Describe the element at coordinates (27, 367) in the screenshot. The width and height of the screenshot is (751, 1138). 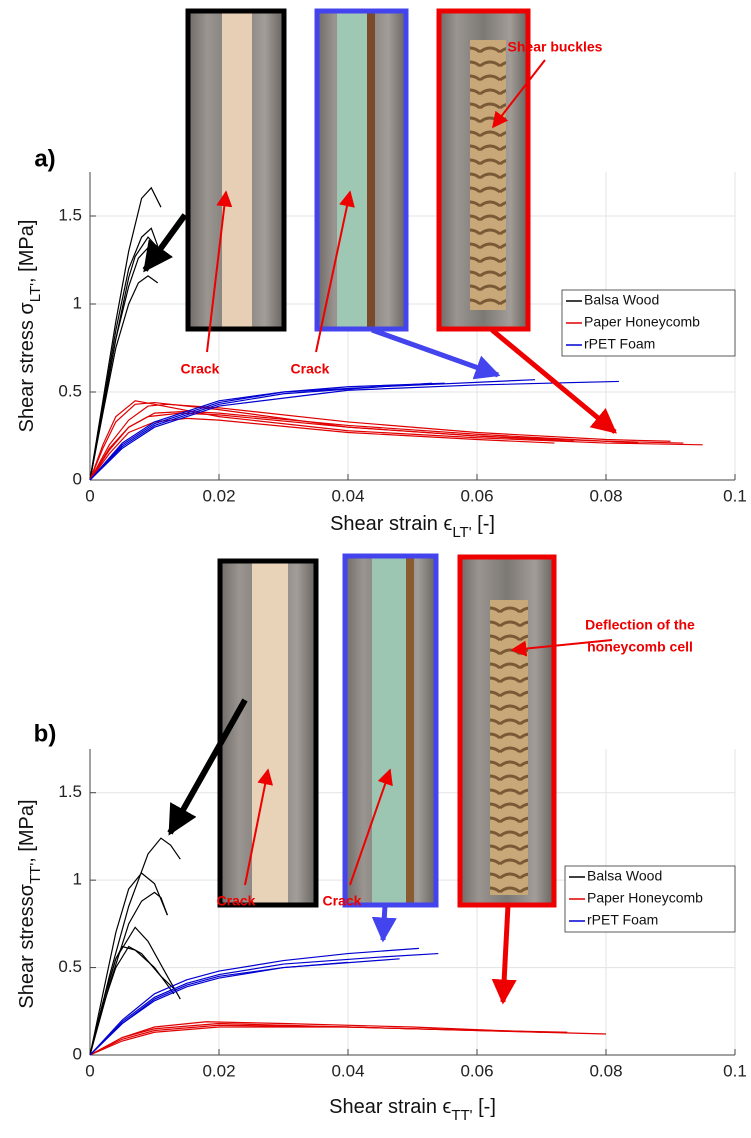
I see `y-axis-label-main: Shear stress σ` at that location.